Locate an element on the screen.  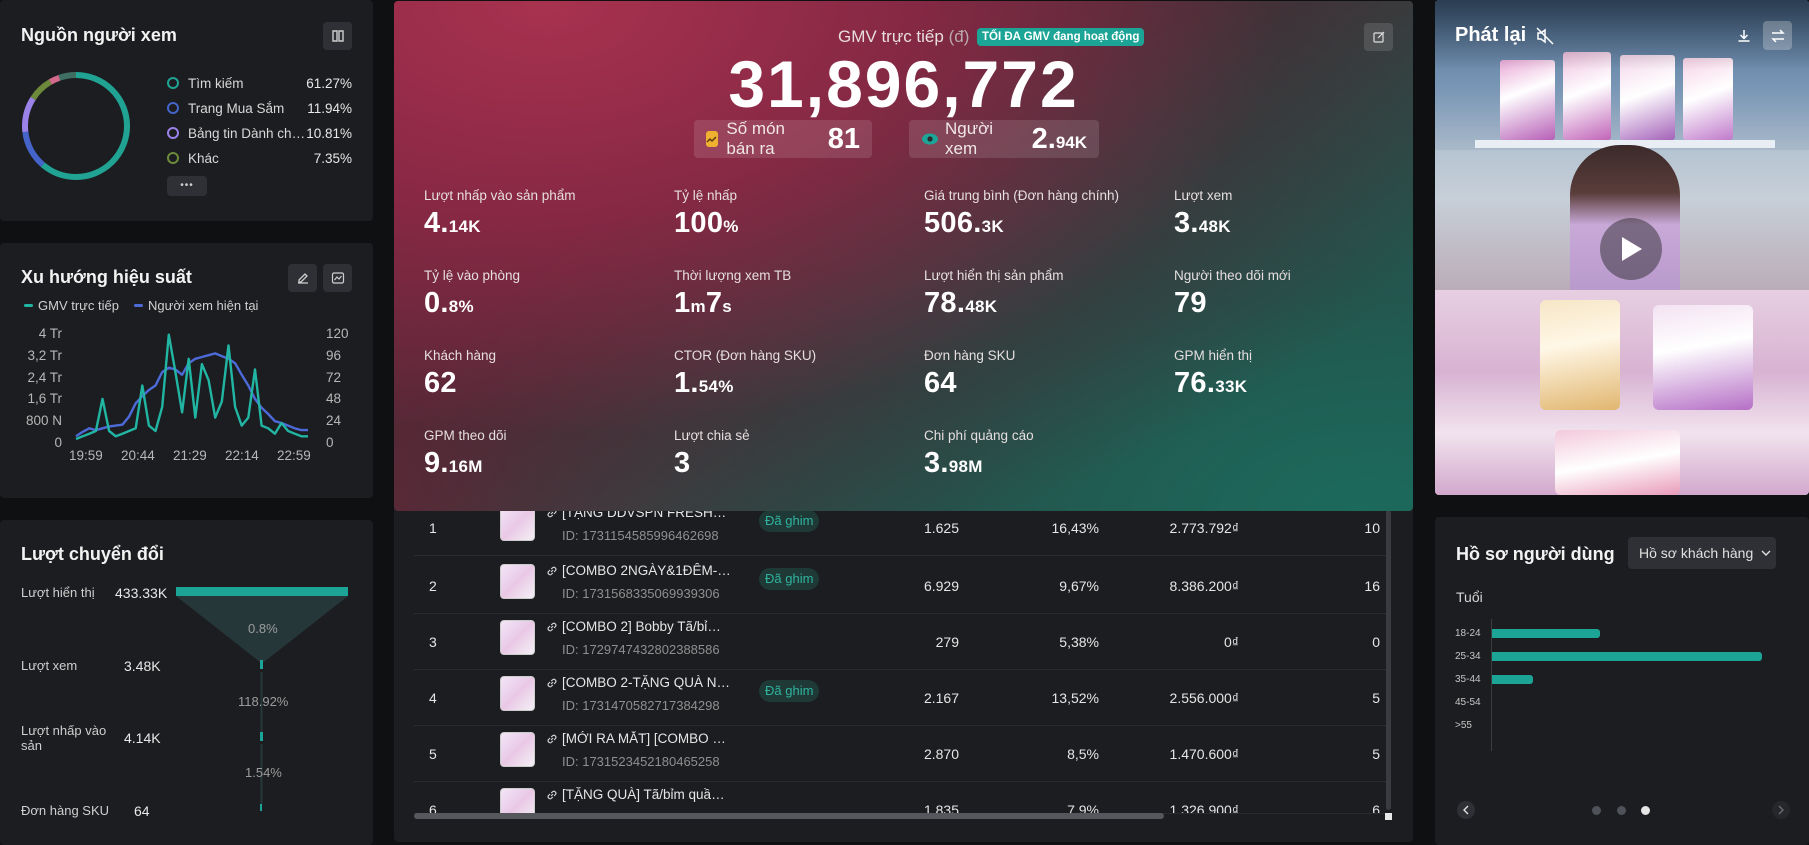
product-rate: 8,5% is located at coordinates (1083, 754).